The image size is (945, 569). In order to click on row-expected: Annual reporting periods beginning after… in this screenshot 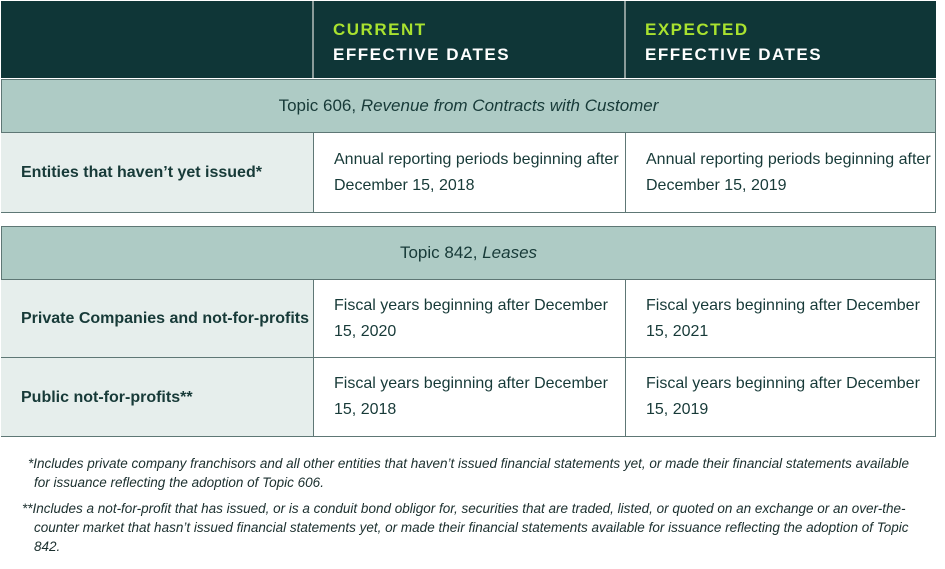, I will do `click(780, 172)`.